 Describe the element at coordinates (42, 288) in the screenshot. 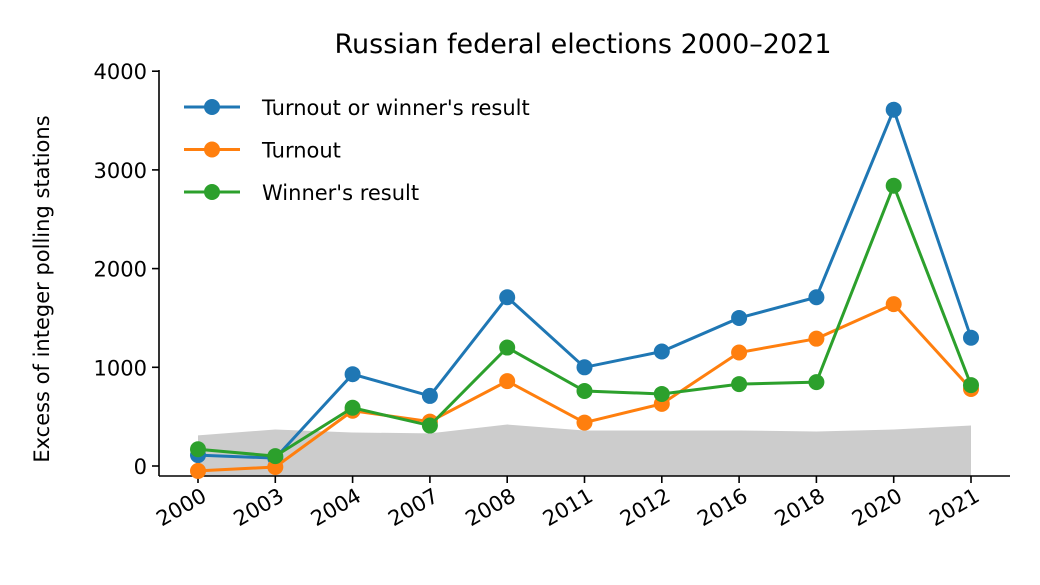

I see `y-axis-label: Excess of integer polling stations` at that location.